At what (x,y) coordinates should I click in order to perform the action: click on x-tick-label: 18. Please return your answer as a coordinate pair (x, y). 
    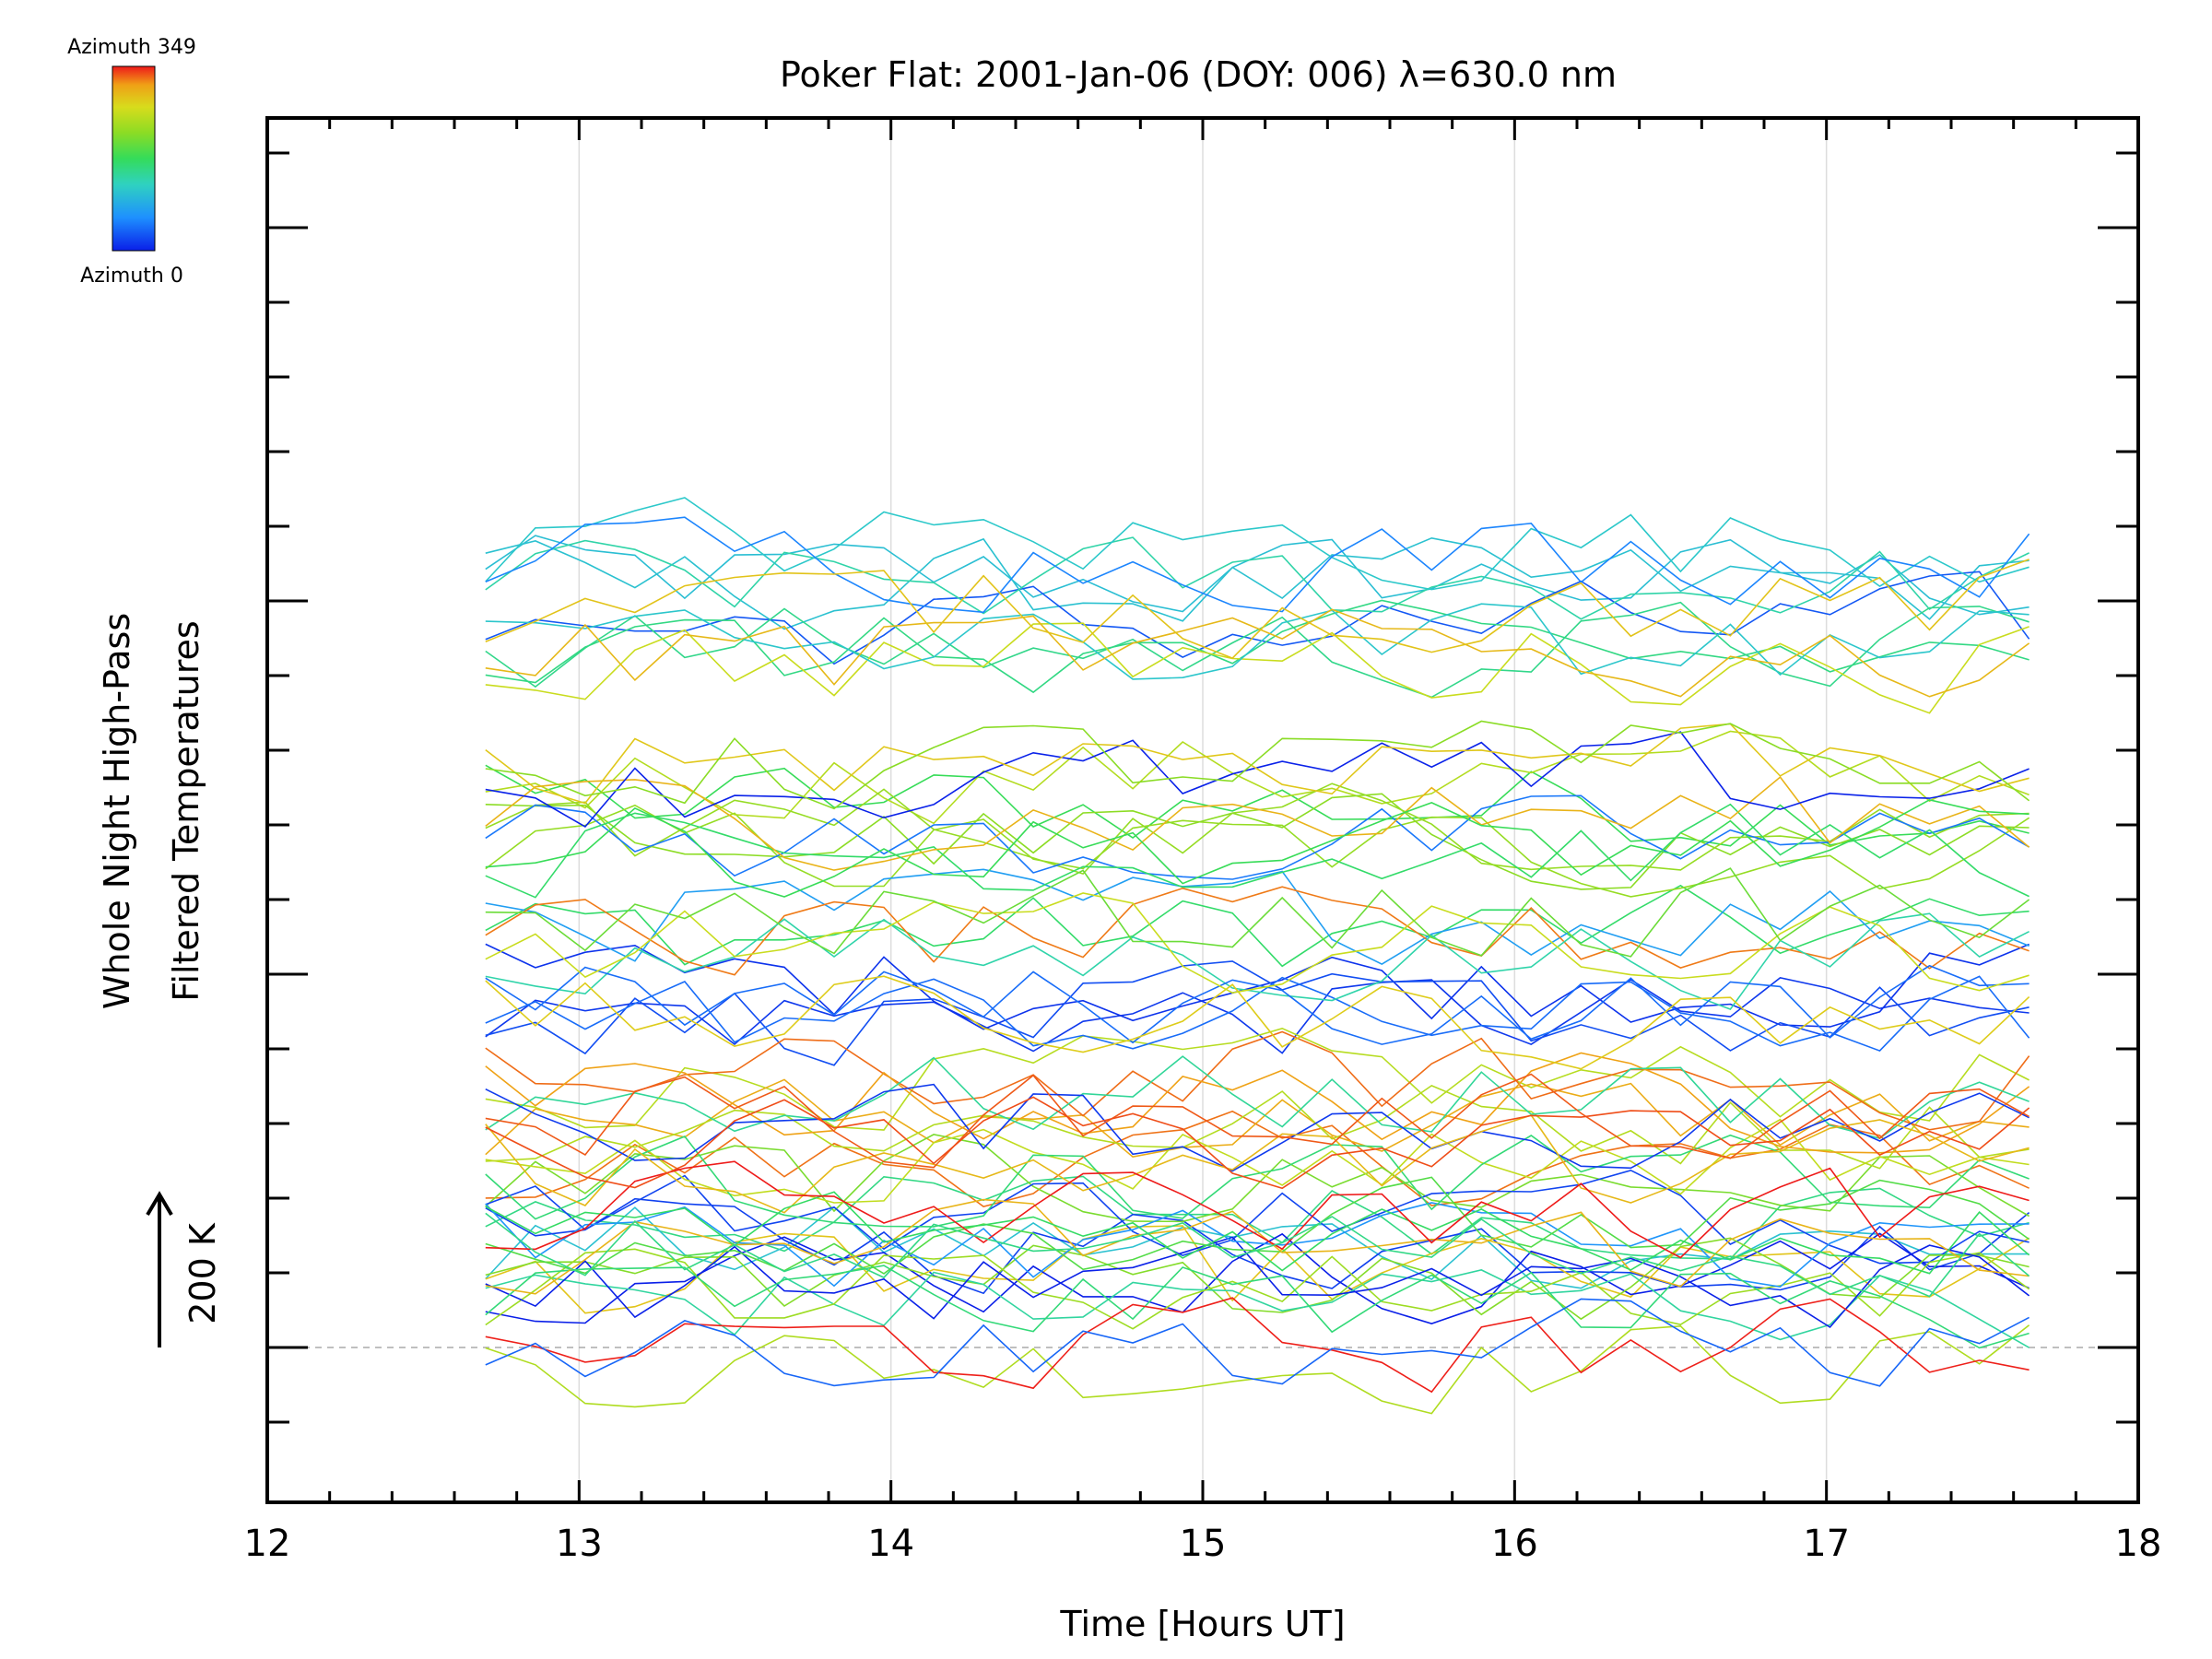
    Looking at the image, I should click on (2138, 1544).